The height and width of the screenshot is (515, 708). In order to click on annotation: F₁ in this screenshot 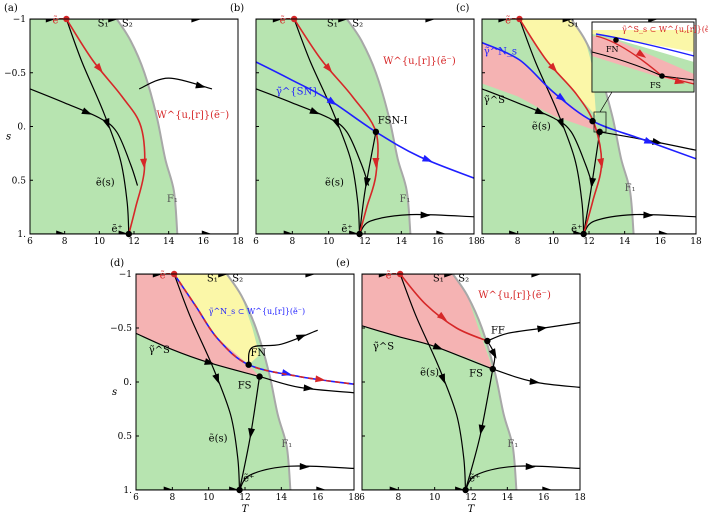, I will do `click(512, 444)`.